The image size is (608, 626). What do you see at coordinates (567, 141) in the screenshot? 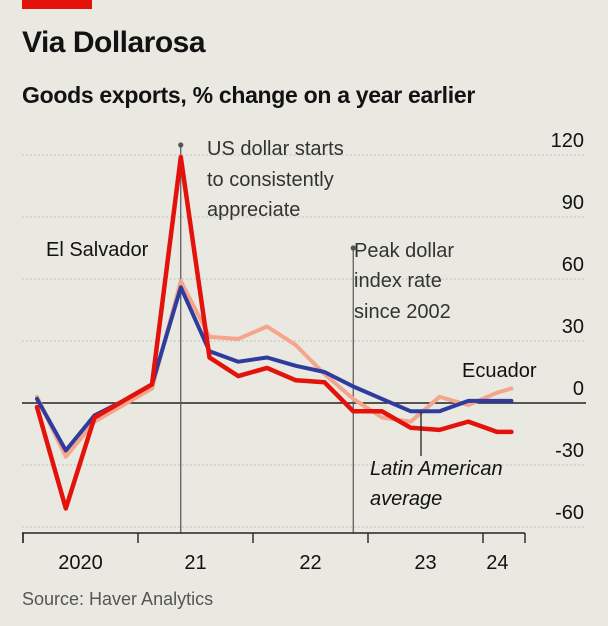
I see `y-tick-label: 120` at bounding box center [567, 141].